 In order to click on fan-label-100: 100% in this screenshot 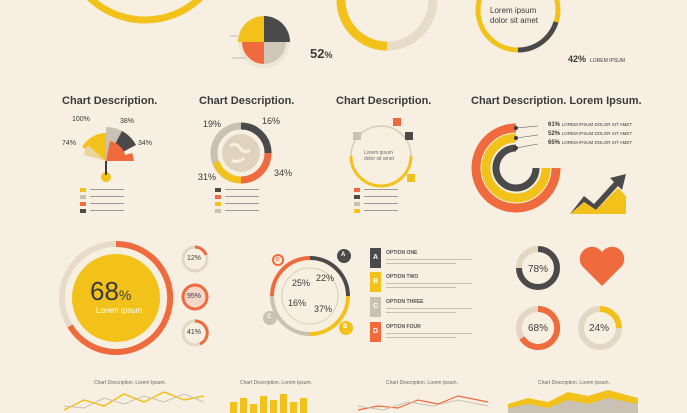, I will do `click(81, 119)`.